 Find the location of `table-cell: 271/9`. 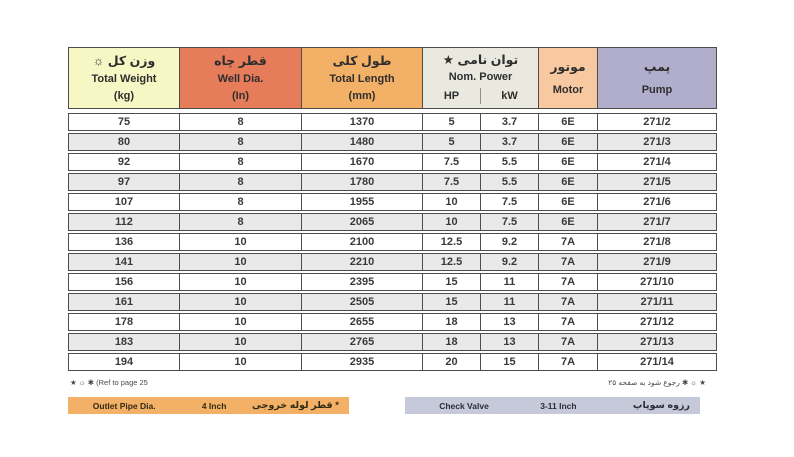

table-cell: 271/9 is located at coordinates (657, 262).